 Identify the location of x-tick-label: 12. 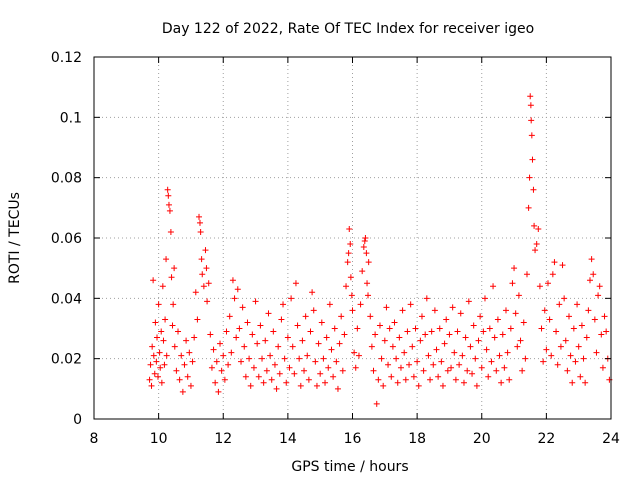
(223, 439).